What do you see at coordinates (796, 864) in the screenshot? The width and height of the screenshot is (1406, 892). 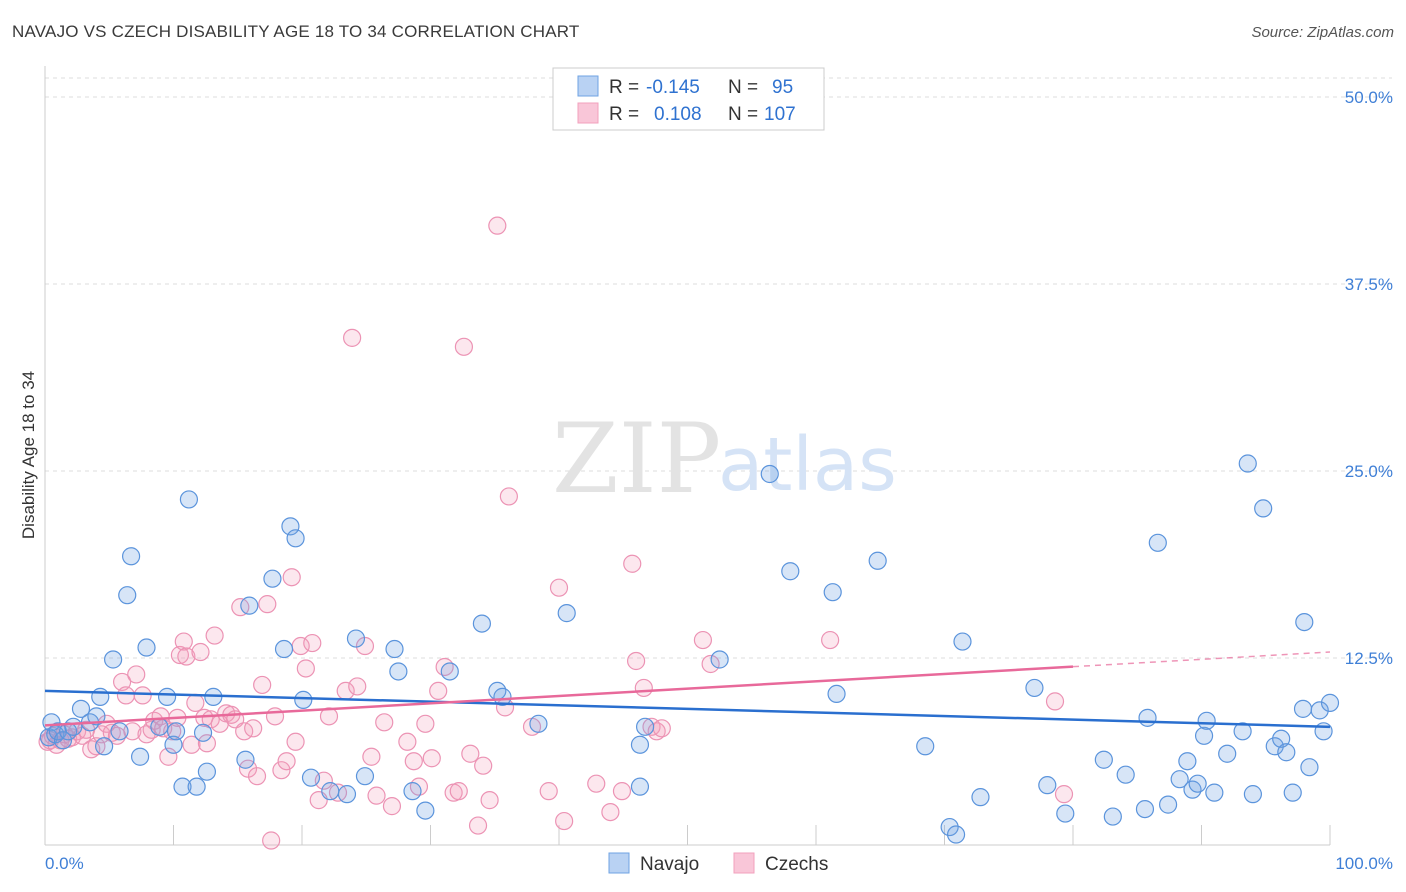 I see `legend-czechs-label: Czechs` at bounding box center [796, 864].